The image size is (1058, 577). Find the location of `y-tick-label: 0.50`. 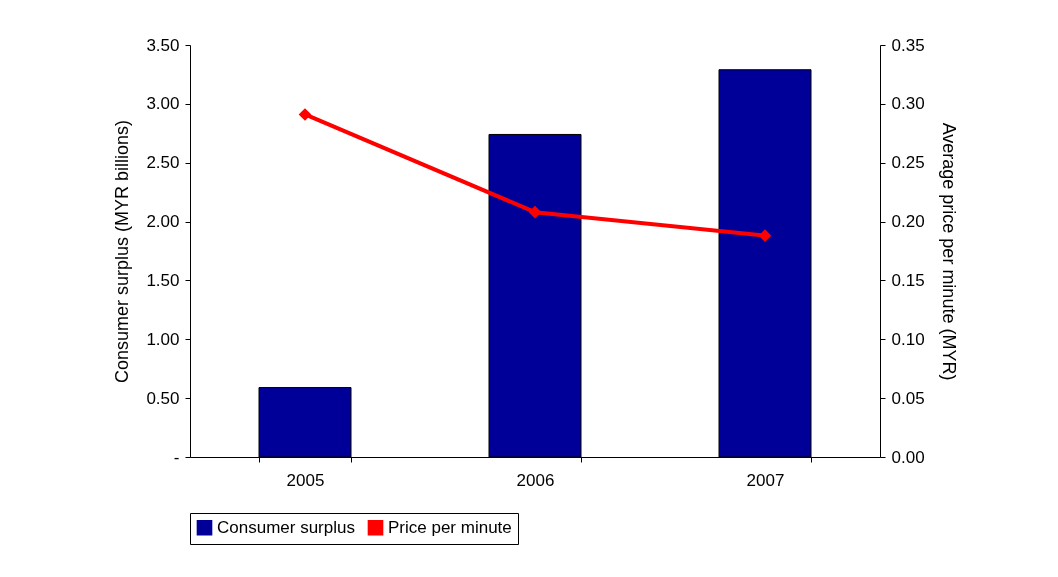

y-tick-label: 0.50 is located at coordinates (163, 398).